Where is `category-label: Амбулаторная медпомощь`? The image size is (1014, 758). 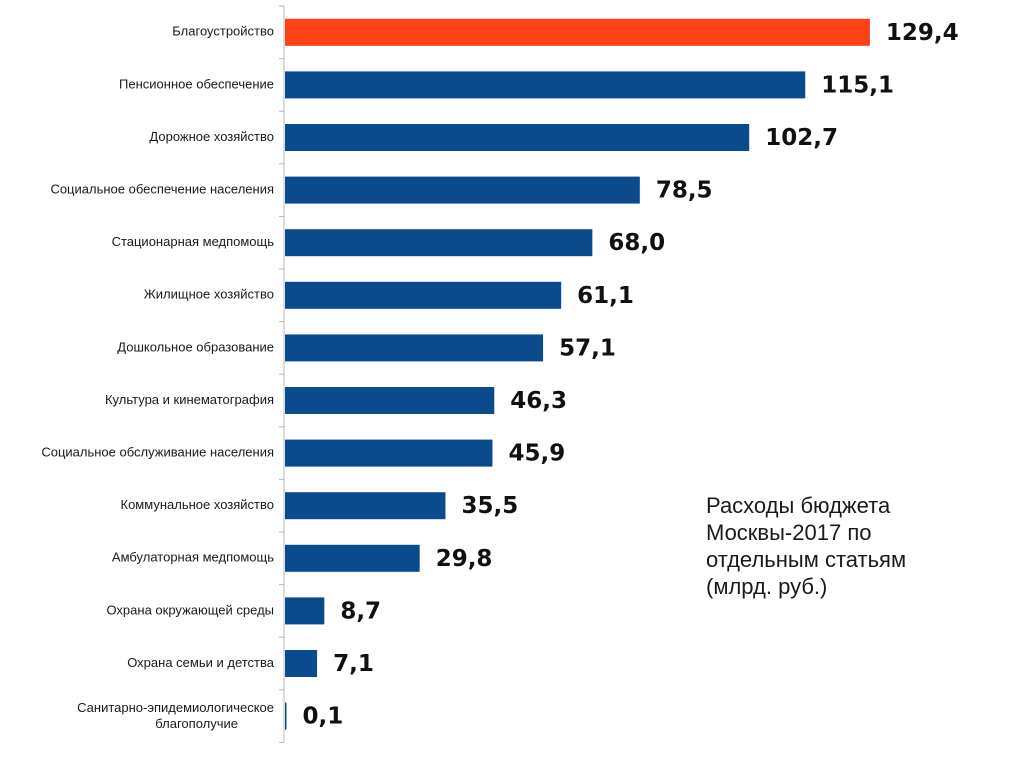 category-label: Амбулаторная медпомощь is located at coordinates (193, 557).